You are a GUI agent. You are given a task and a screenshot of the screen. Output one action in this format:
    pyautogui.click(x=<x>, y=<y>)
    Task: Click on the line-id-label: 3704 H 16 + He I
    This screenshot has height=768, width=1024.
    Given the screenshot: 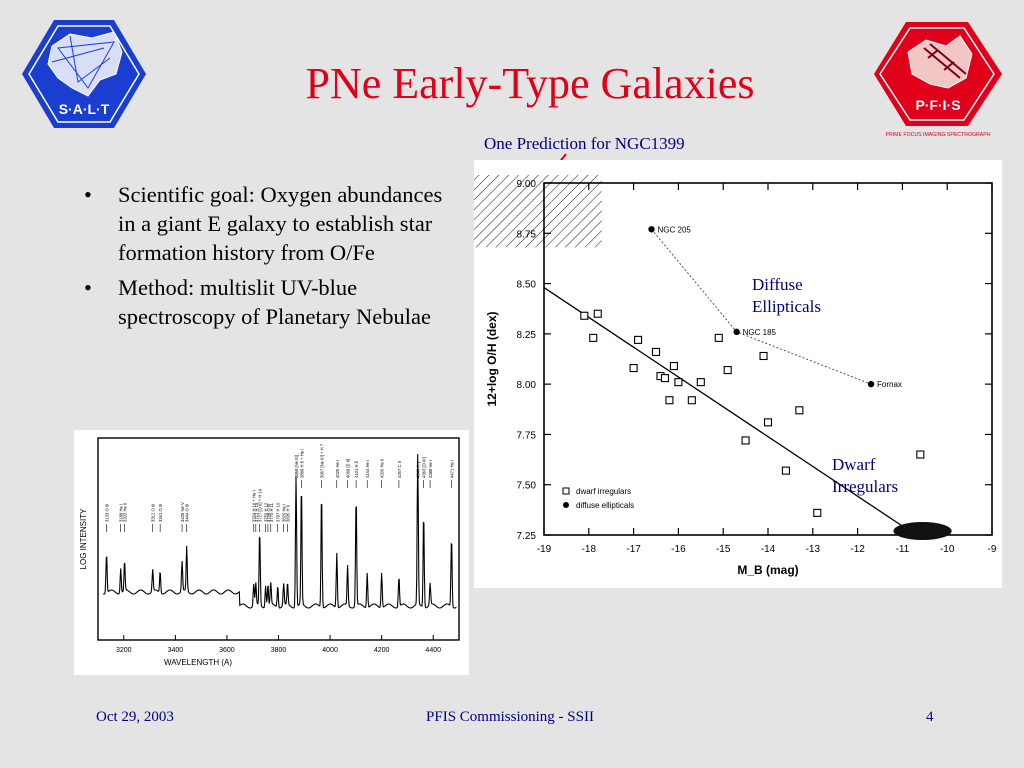 What is the action you would take?
    pyautogui.click(x=254, y=506)
    